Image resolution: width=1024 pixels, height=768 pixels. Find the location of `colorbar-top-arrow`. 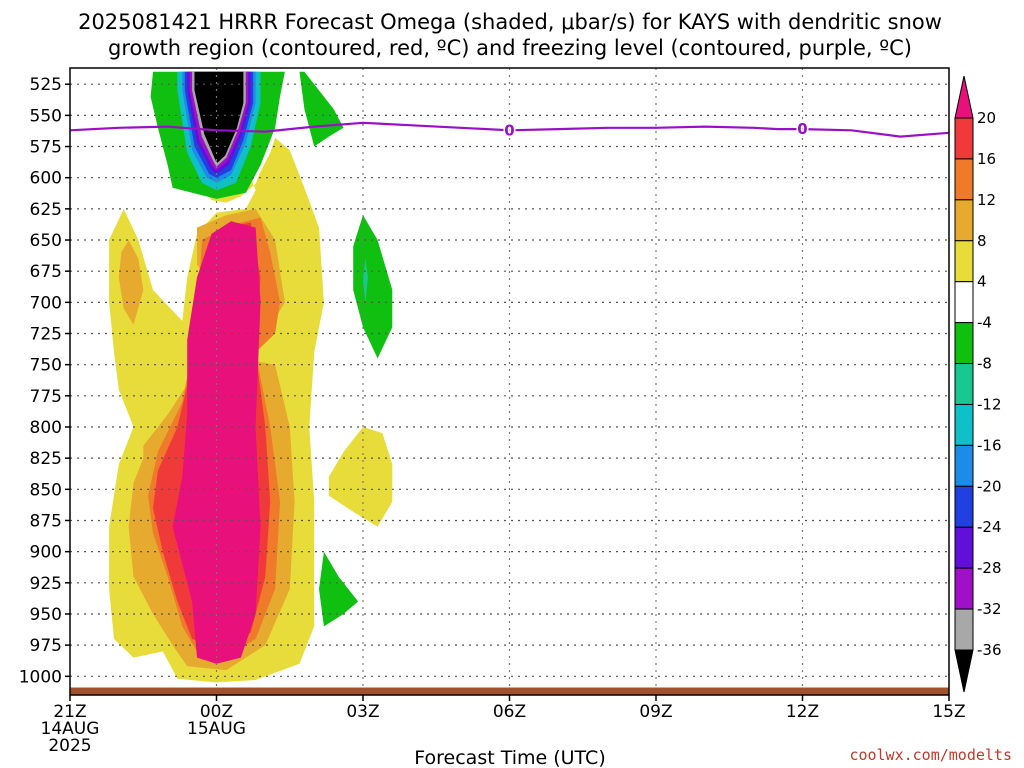

colorbar-top-arrow is located at coordinates (964, 97).